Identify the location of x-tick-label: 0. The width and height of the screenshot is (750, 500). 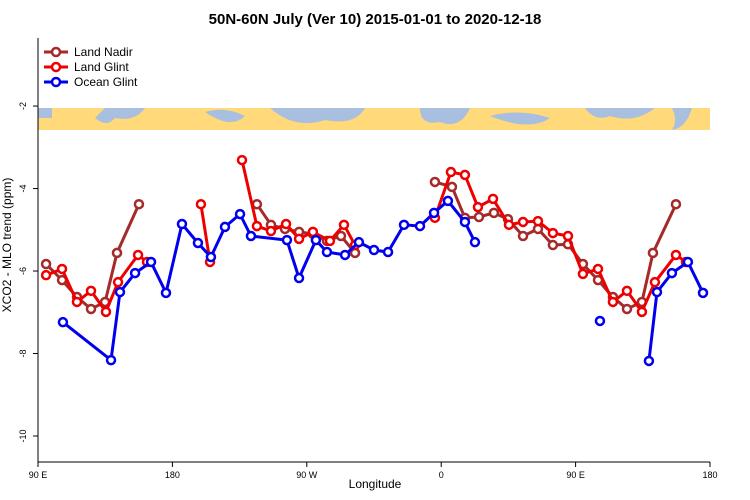
(441, 475).